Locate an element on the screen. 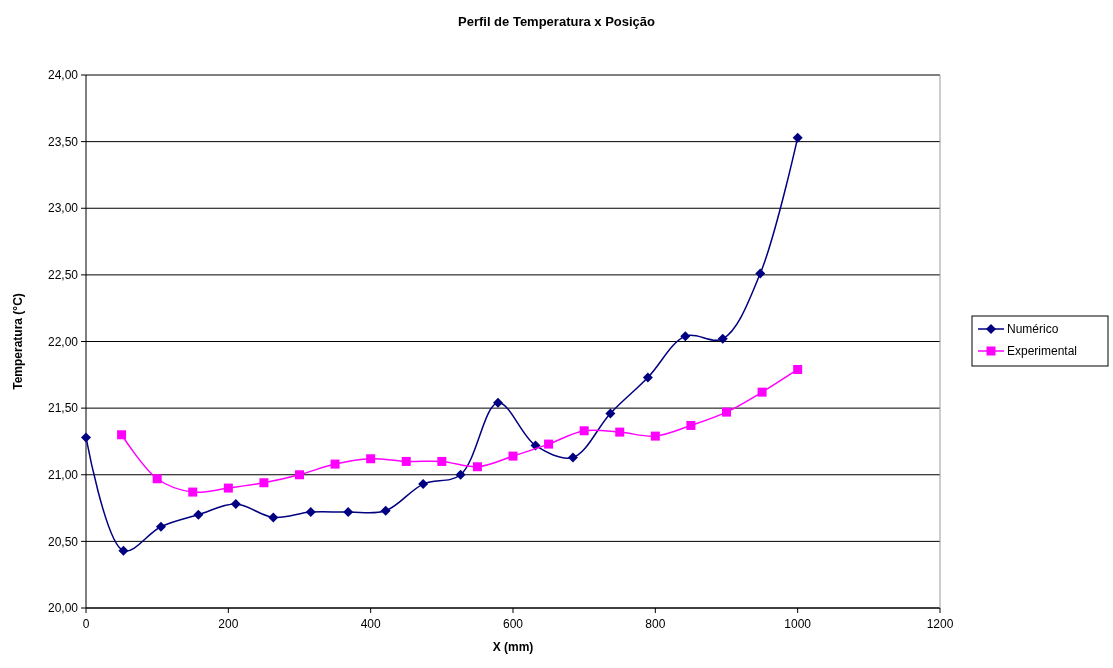 The image size is (1113, 668). y-tick-label: 23,00 is located at coordinates (63, 208).